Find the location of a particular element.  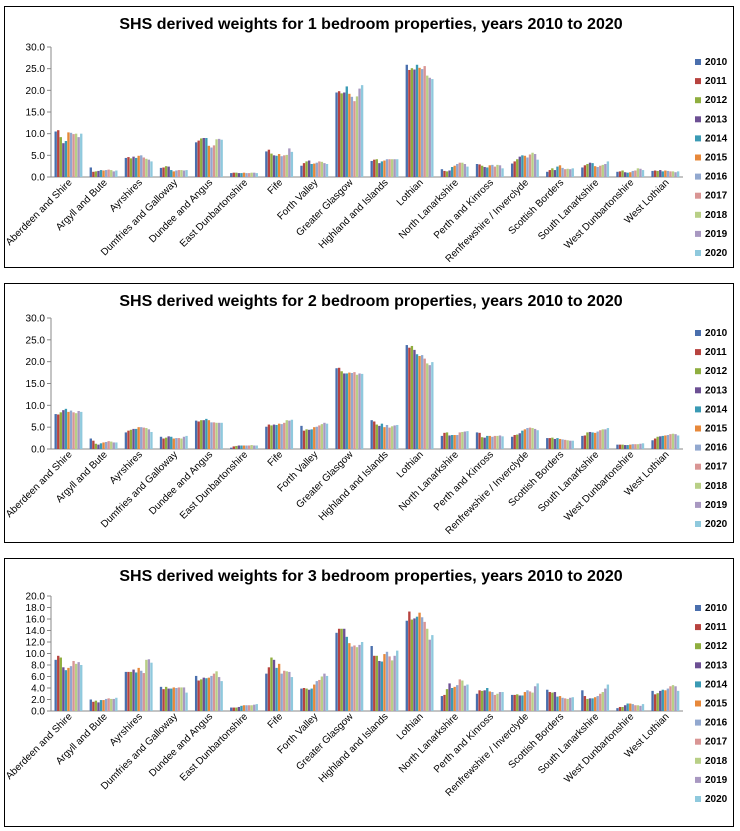

category-label: Highland and Islands is located at coordinates (354, 214).